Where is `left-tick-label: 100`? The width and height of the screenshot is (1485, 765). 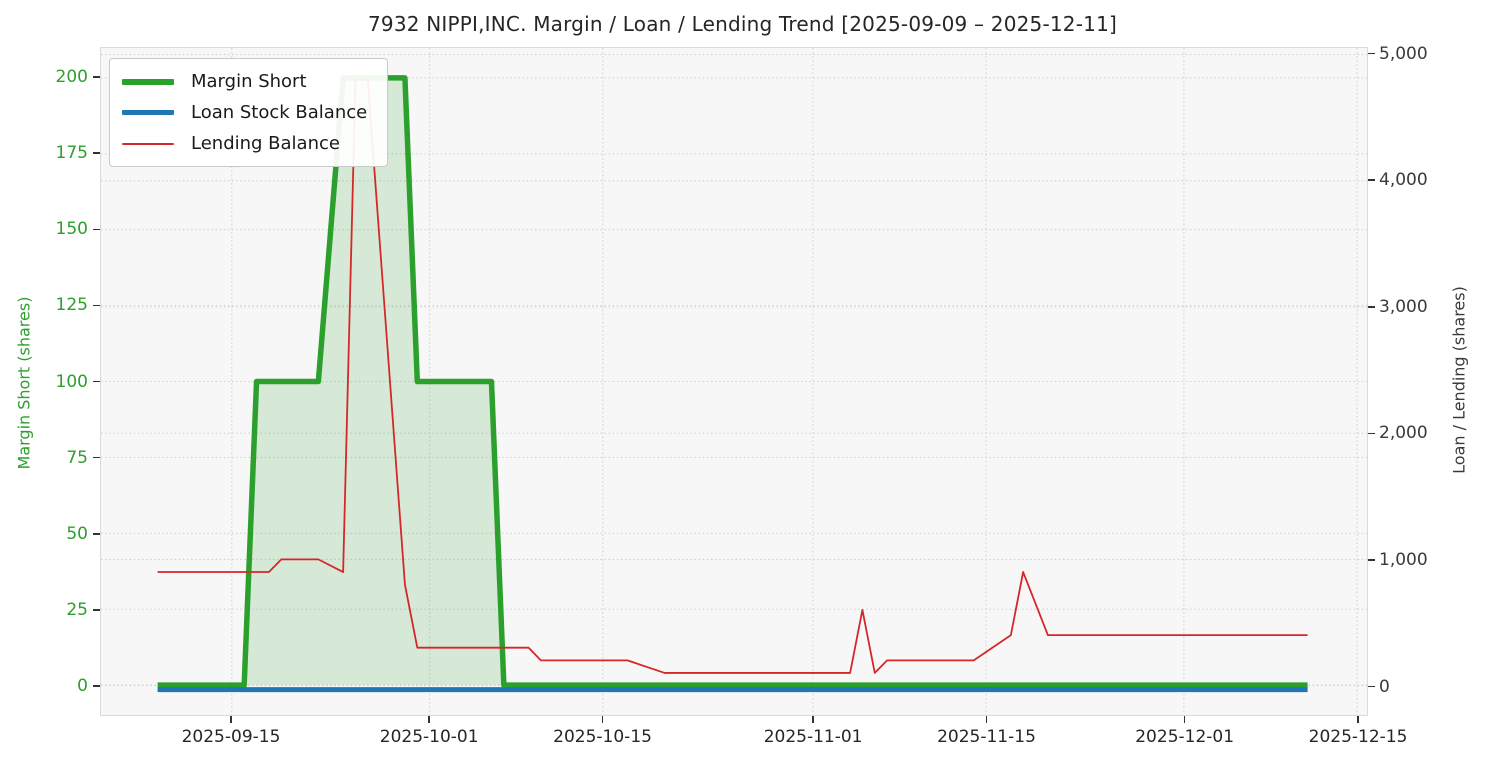
left-tick-label: 100 is located at coordinates (71, 381).